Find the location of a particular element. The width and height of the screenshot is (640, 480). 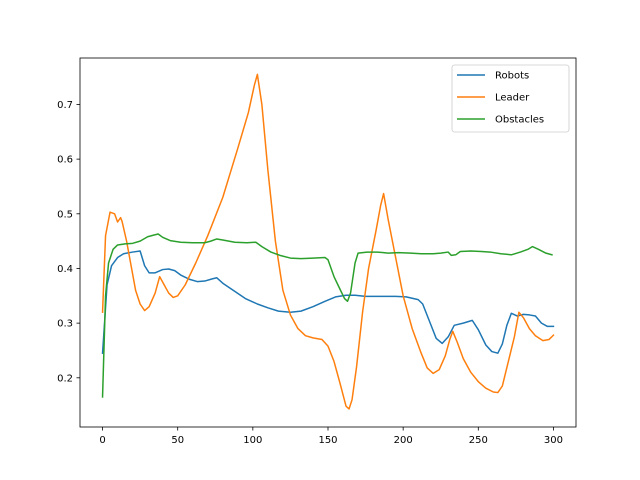

y-tick-label: 0.4 is located at coordinates (65, 269).